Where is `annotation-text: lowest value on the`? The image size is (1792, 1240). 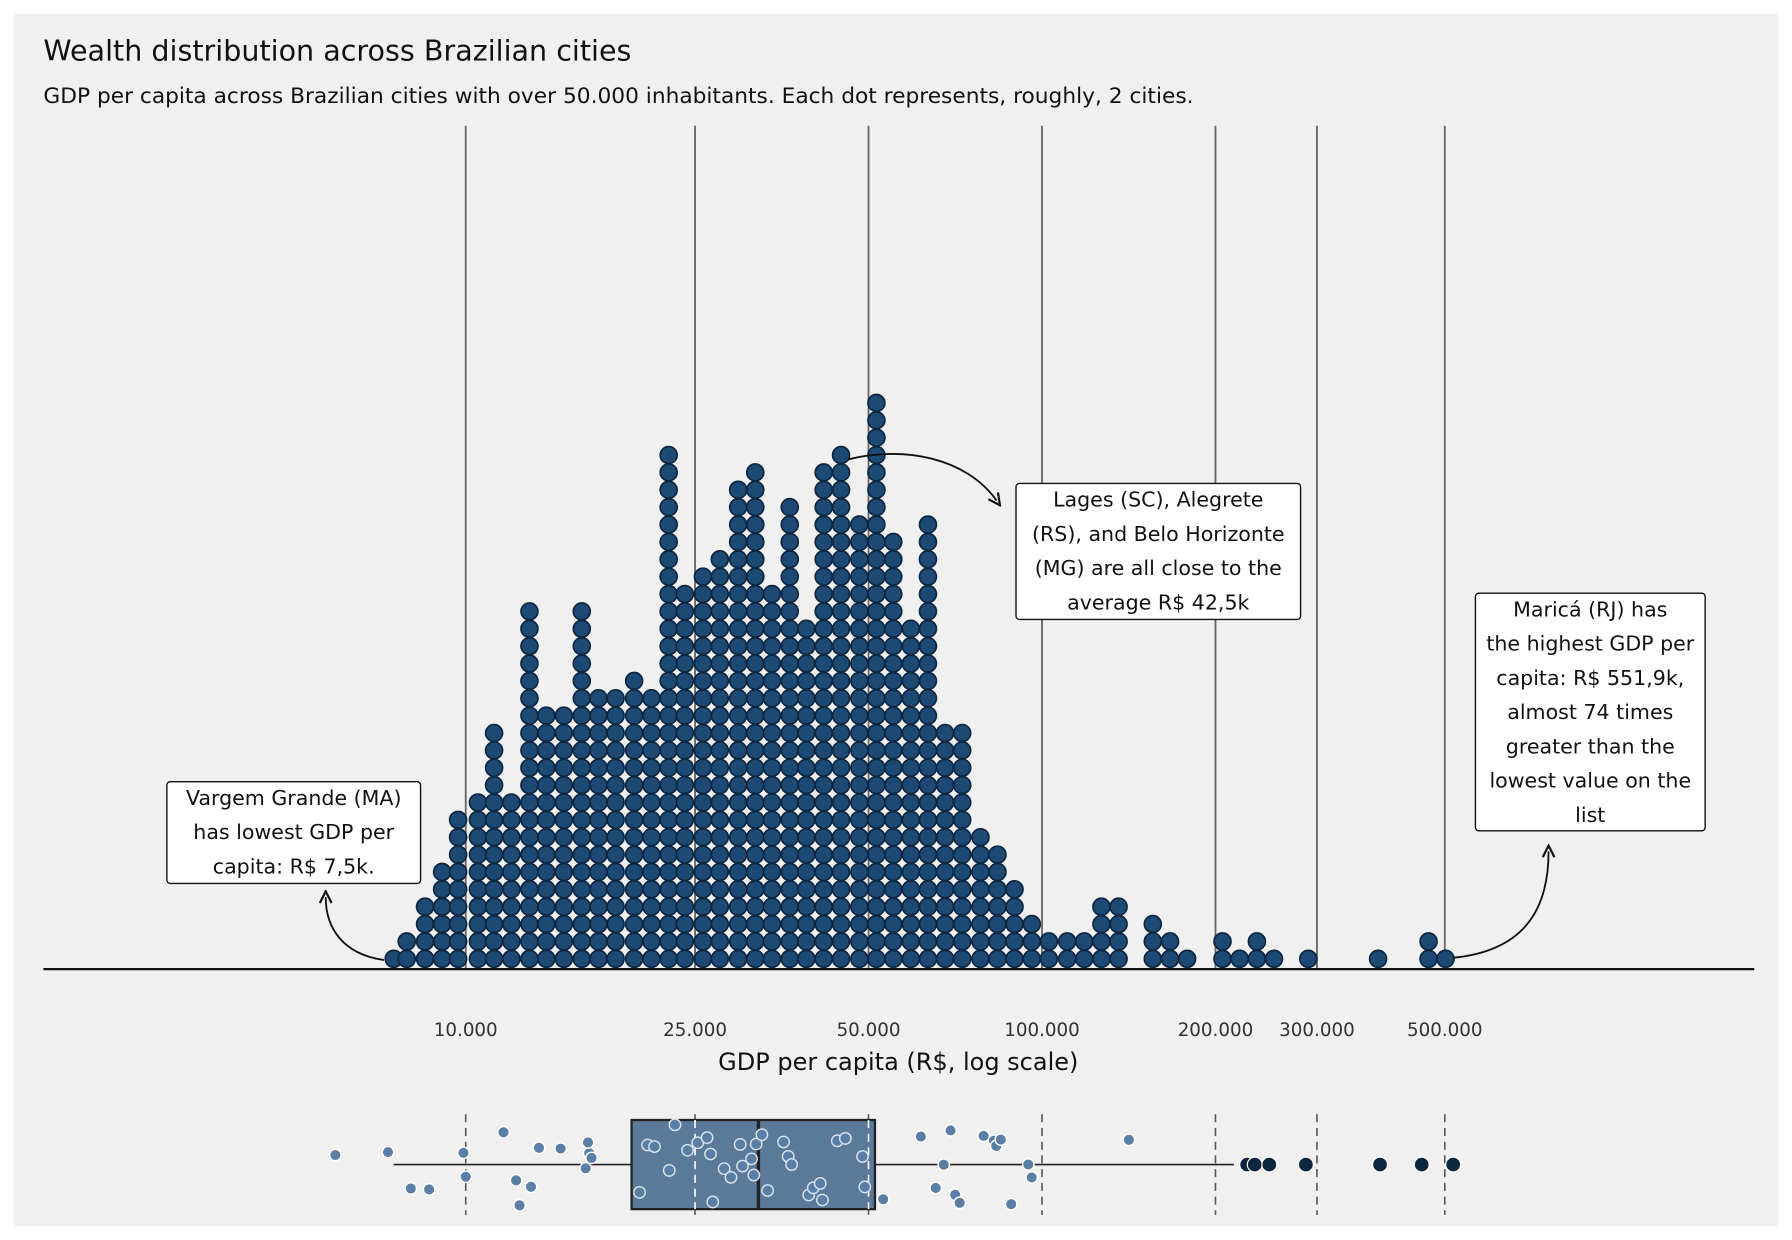 annotation-text: lowest value on the is located at coordinates (1590, 781).